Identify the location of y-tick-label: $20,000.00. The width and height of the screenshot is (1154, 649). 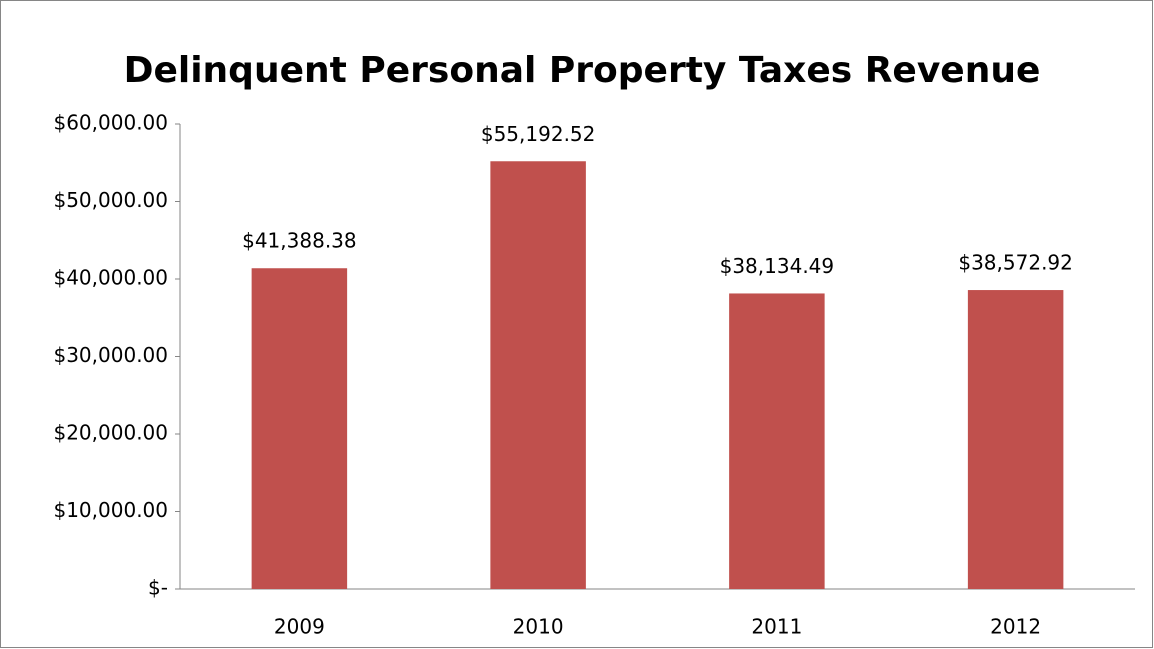
(110, 433).